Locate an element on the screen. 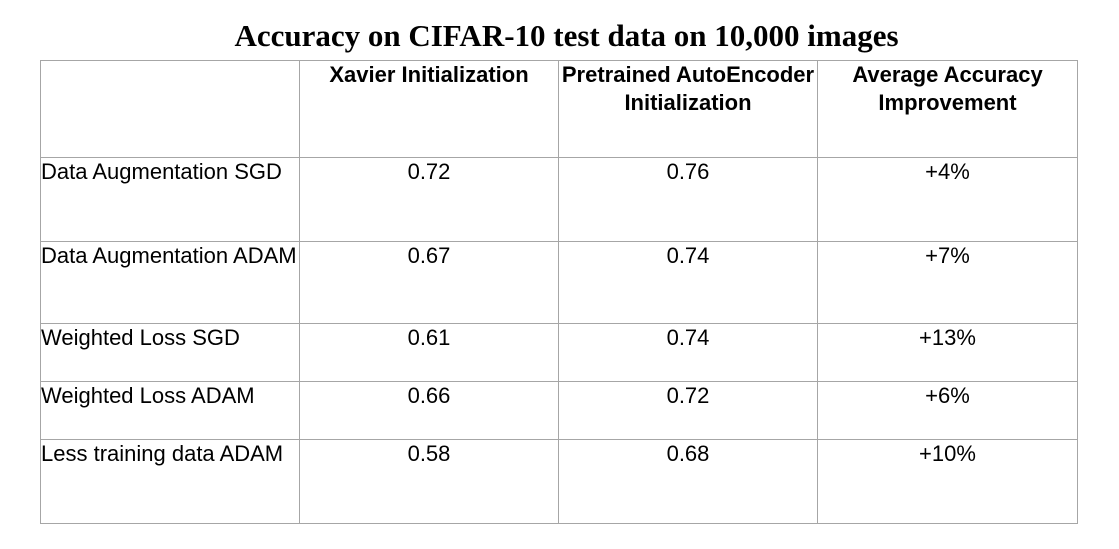 The image size is (1119, 549). improvement-cell: +6% is located at coordinates (947, 410).